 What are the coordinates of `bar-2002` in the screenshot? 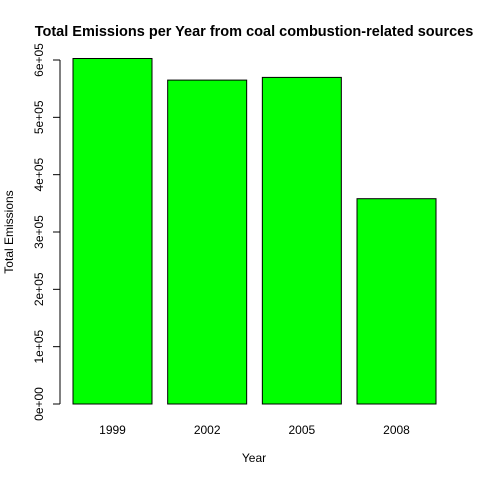 It's located at (207, 242).